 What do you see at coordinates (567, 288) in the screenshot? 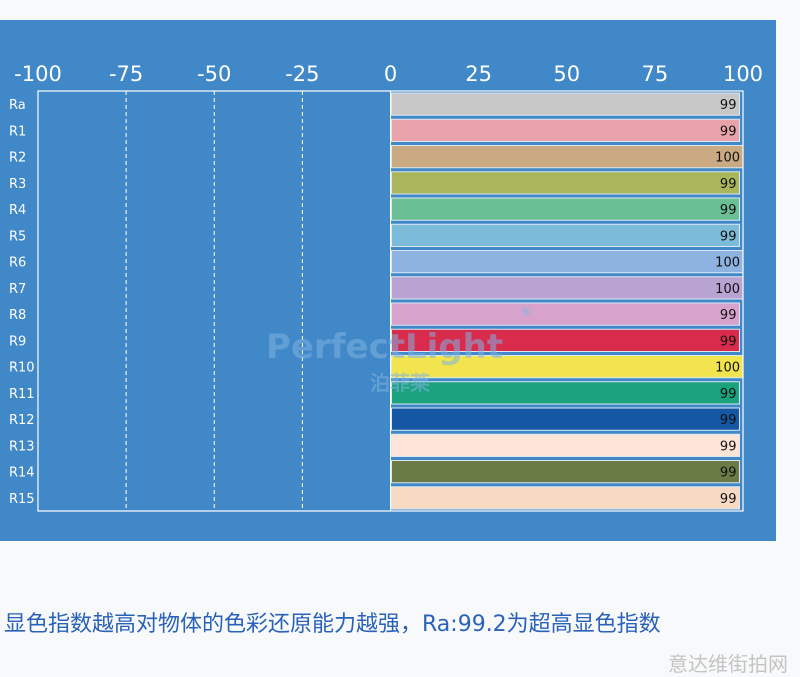
I see `bar-r7` at bounding box center [567, 288].